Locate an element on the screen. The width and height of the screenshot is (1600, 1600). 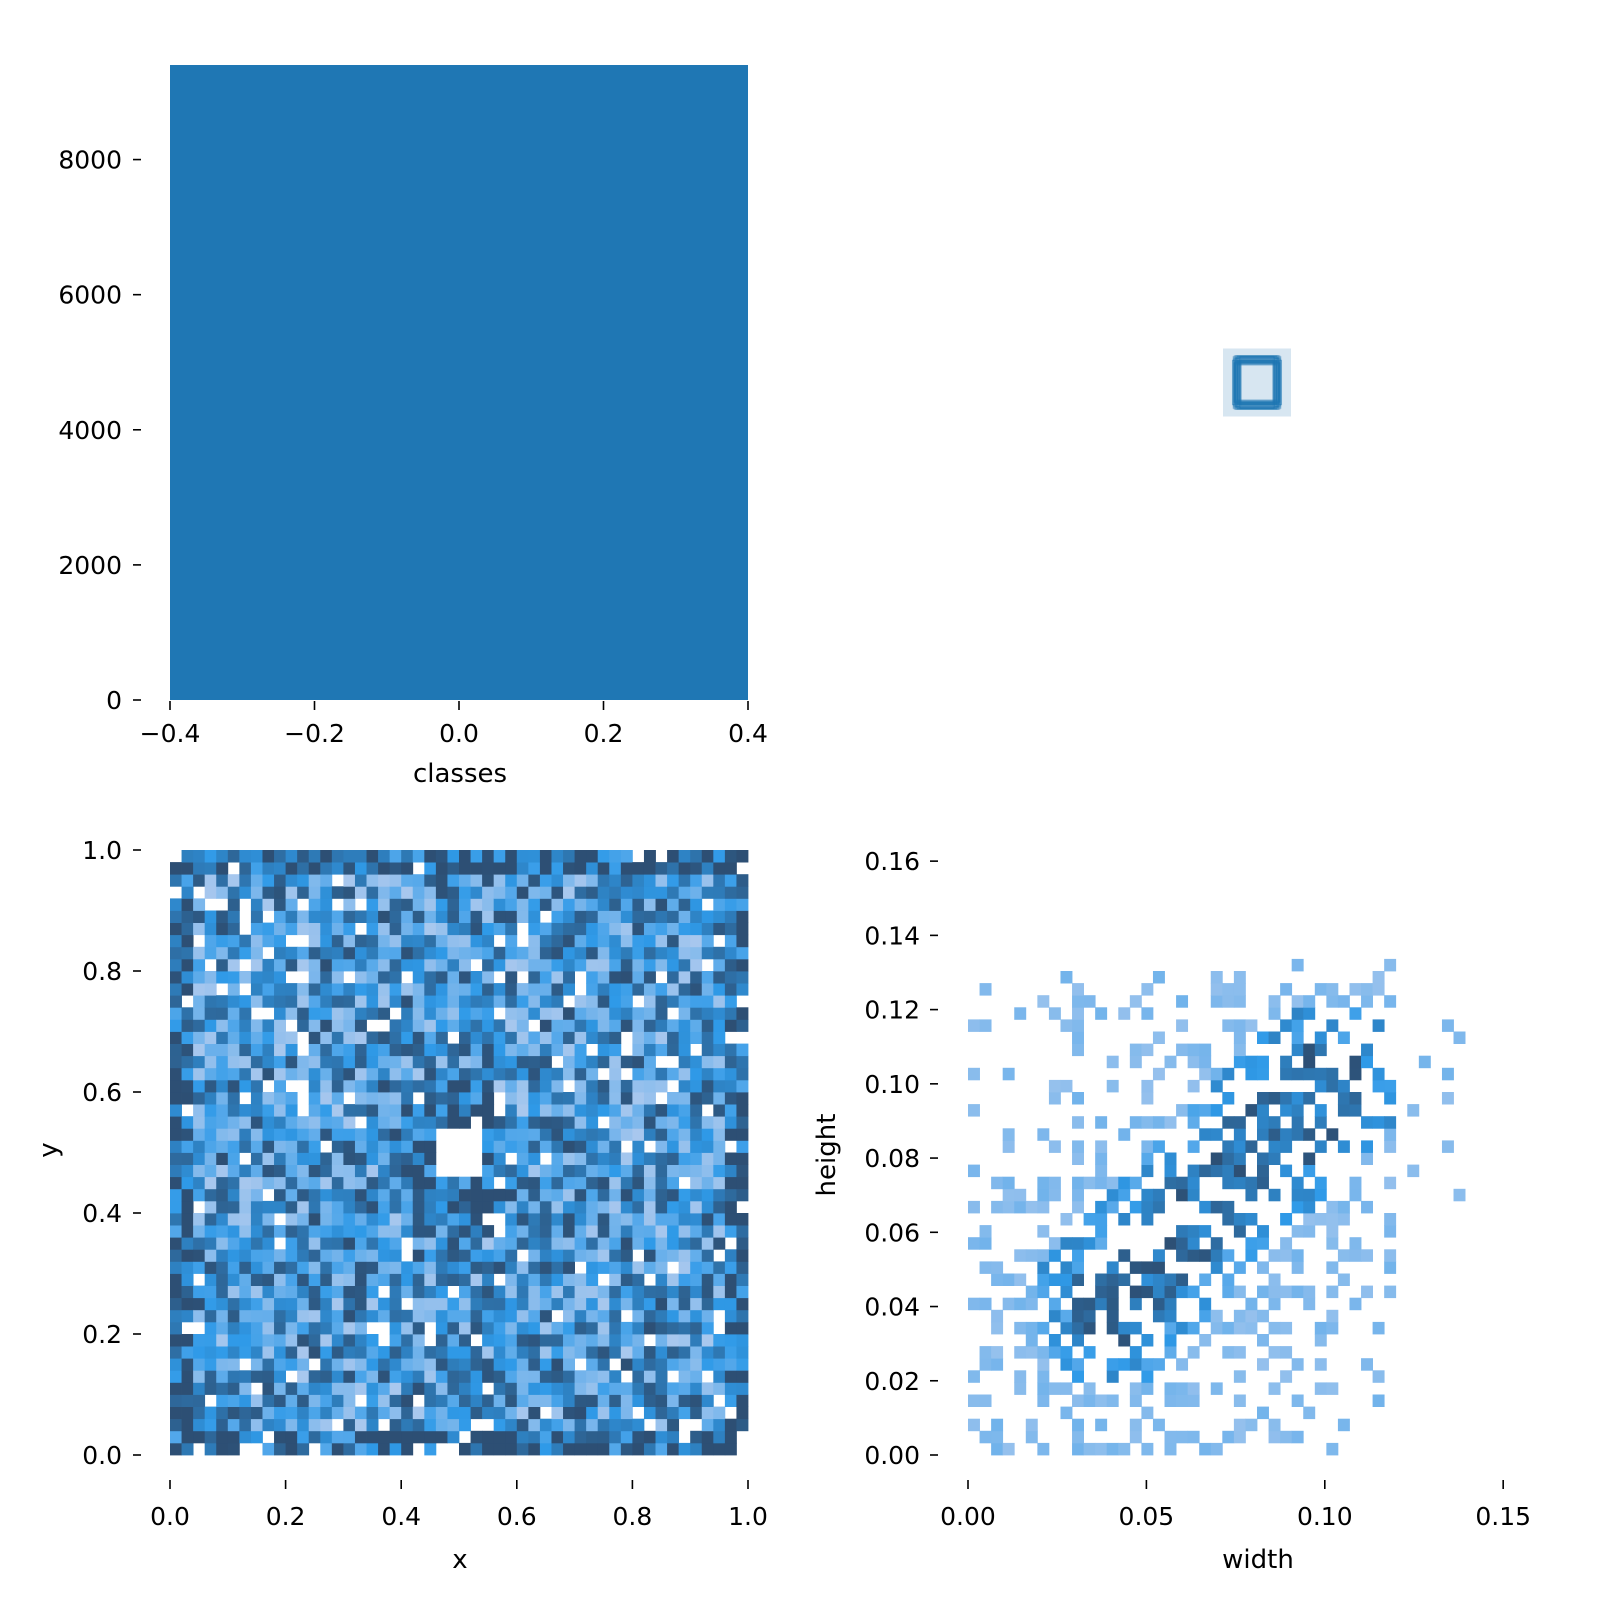
x-tick-label: 0.00 is located at coordinates (968, 1516).